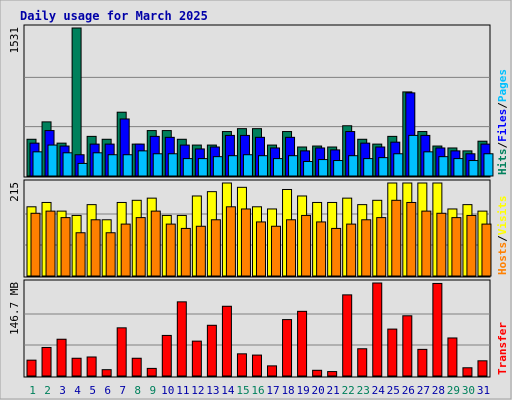  I want to click on x-tick-label: 10, so click(167, 390).